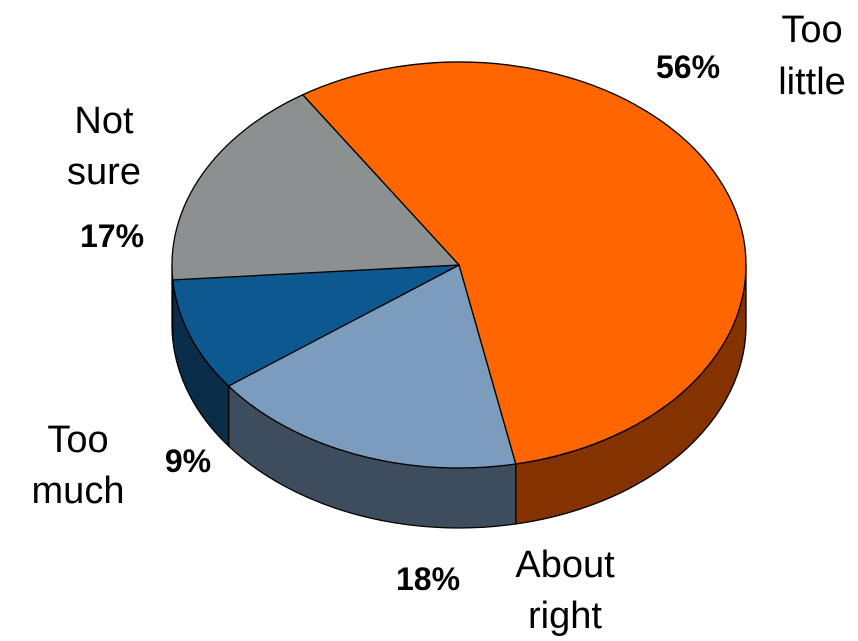 This screenshot has height=641, width=858. I want to click on slice-value-label: 56%, so click(688, 67).